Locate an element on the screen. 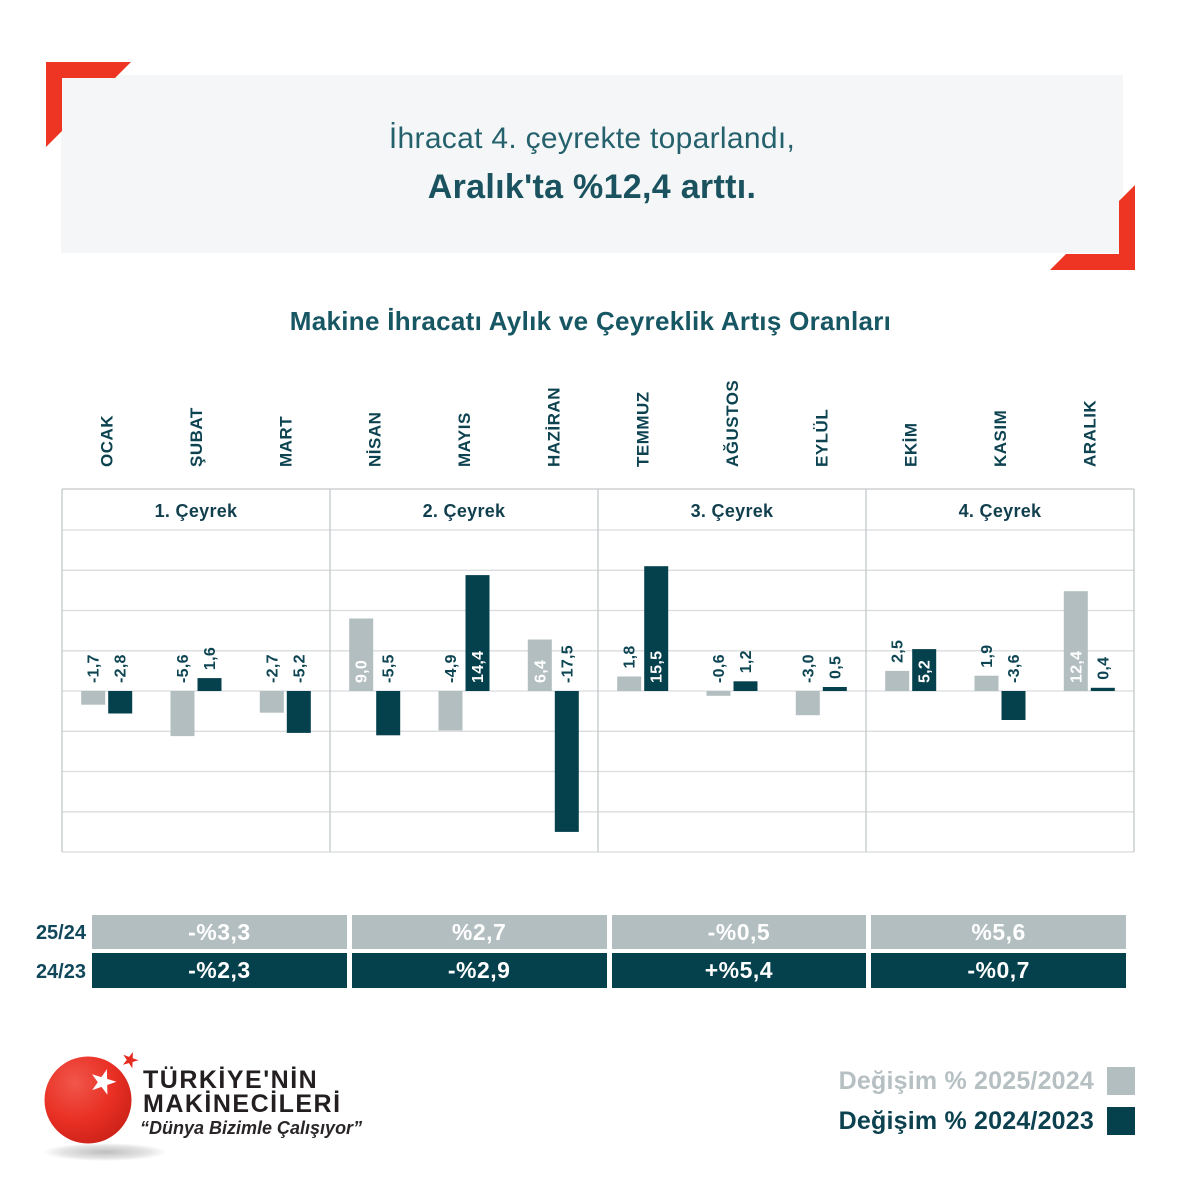 Image resolution: width=1181 pixels, height=1181 pixels. month-label: KASIM is located at coordinates (1000, 438).